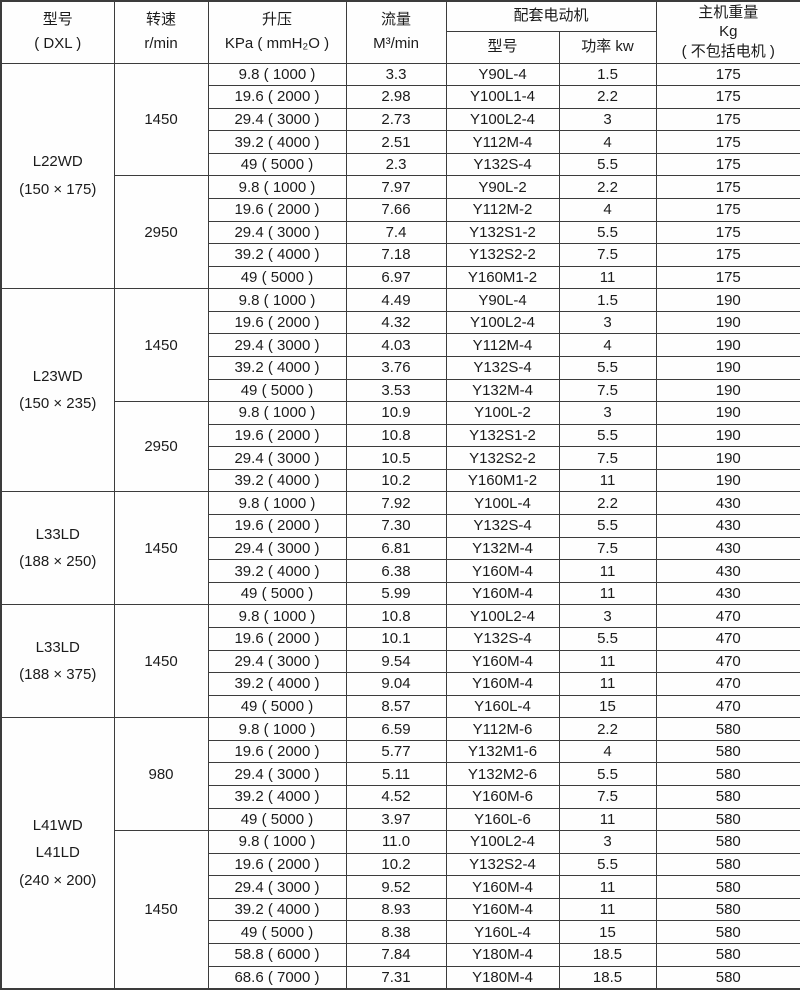 The width and height of the screenshot is (800, 990). I want to click on table-row: 29.4 ( 3000 ) 9.54 Y160M-4 11 470, so click(400, 661).